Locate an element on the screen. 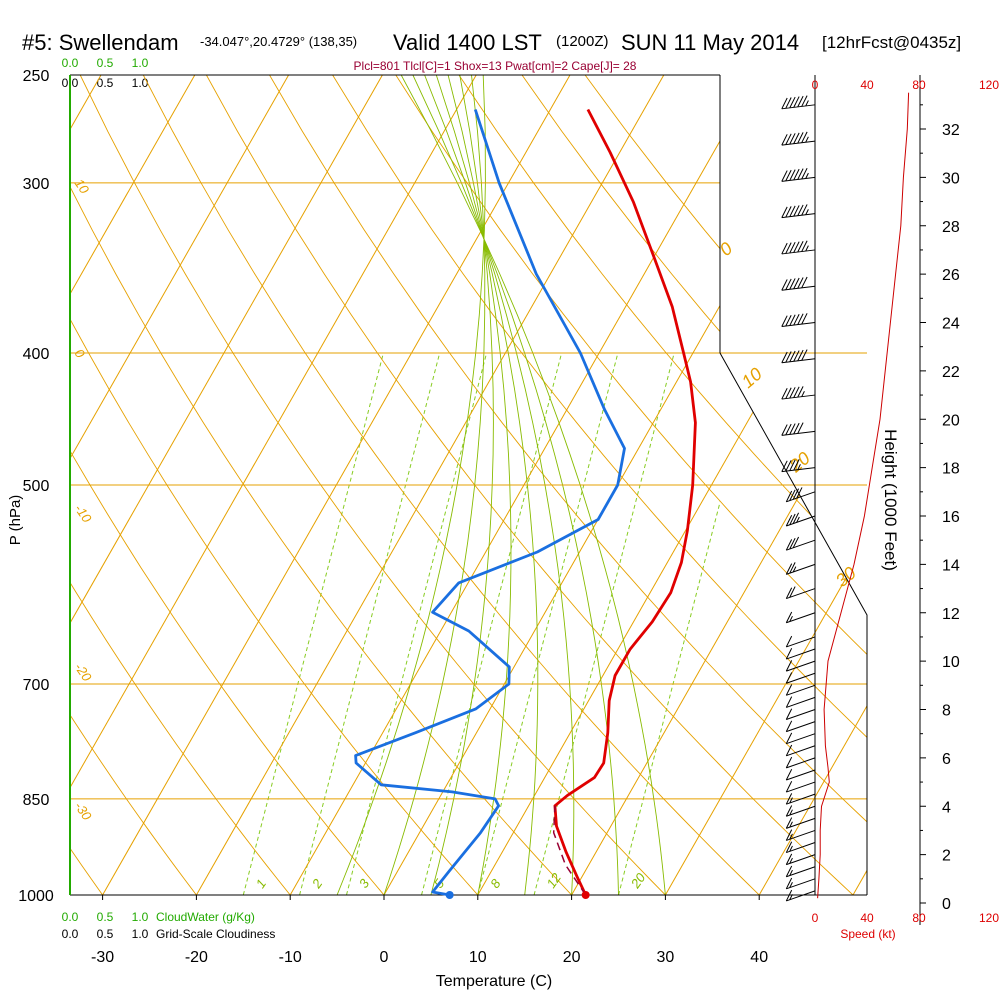  dry-adiabat-label: -20 is located at coordinates (84, 672).